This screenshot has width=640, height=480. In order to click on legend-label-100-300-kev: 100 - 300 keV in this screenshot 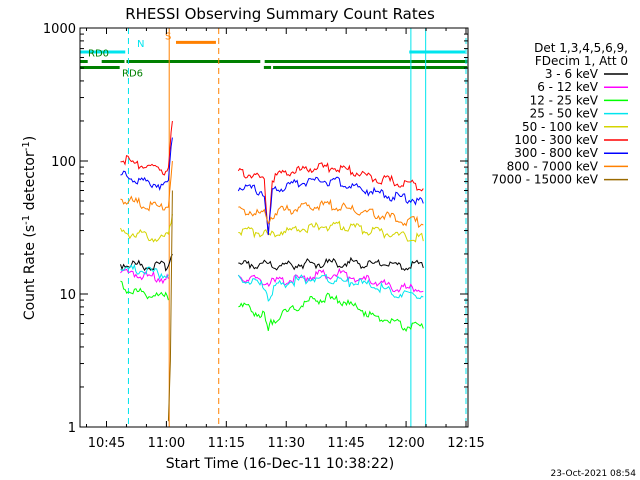, I will do `click(556, 140)`.